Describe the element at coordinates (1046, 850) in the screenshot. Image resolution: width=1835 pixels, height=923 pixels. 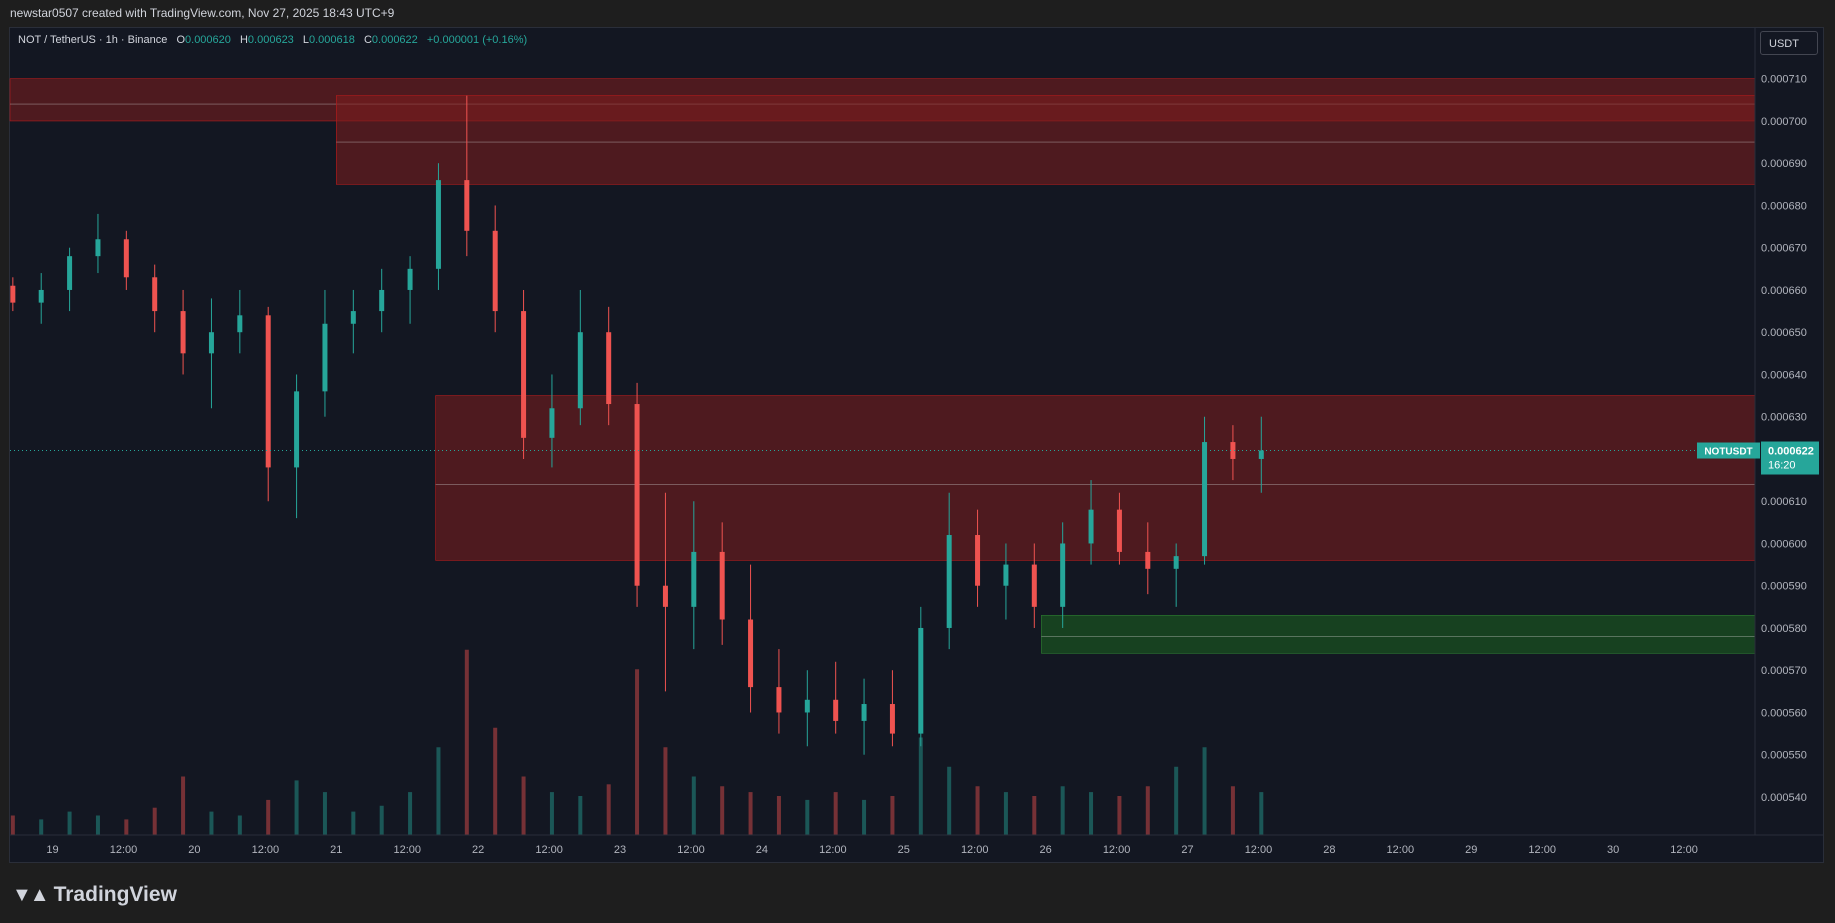
I see `x-tick-label: 26` at that location.